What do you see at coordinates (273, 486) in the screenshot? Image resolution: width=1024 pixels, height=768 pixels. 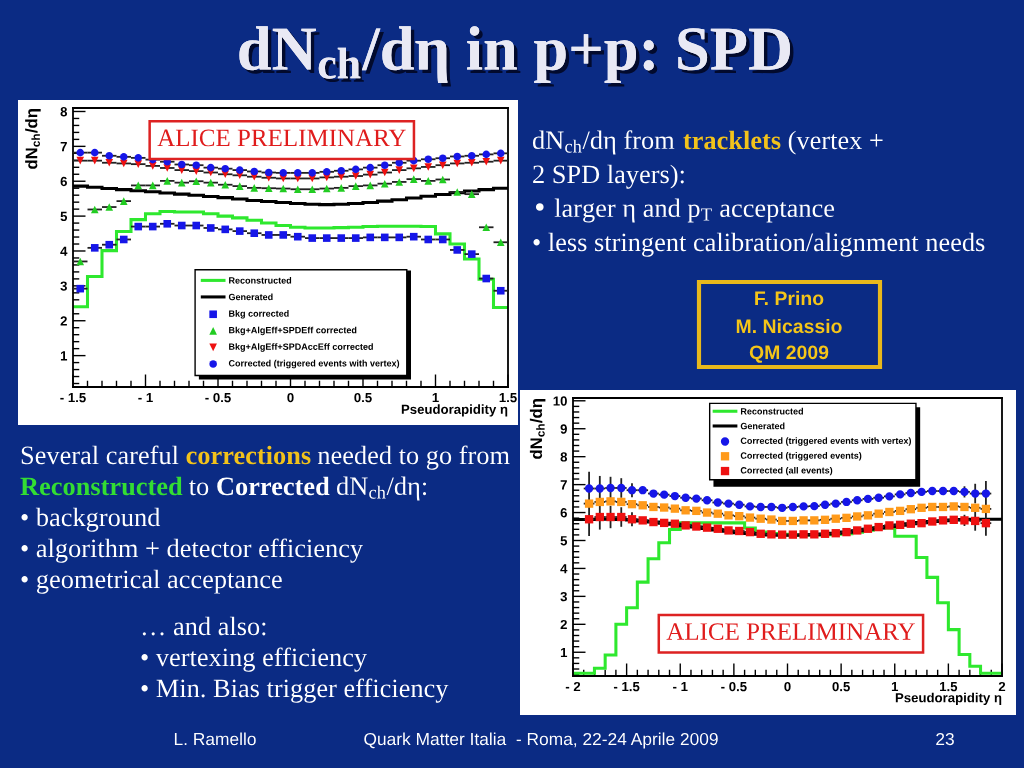 I see `text: Corrected` at bounding box center [273, 486].